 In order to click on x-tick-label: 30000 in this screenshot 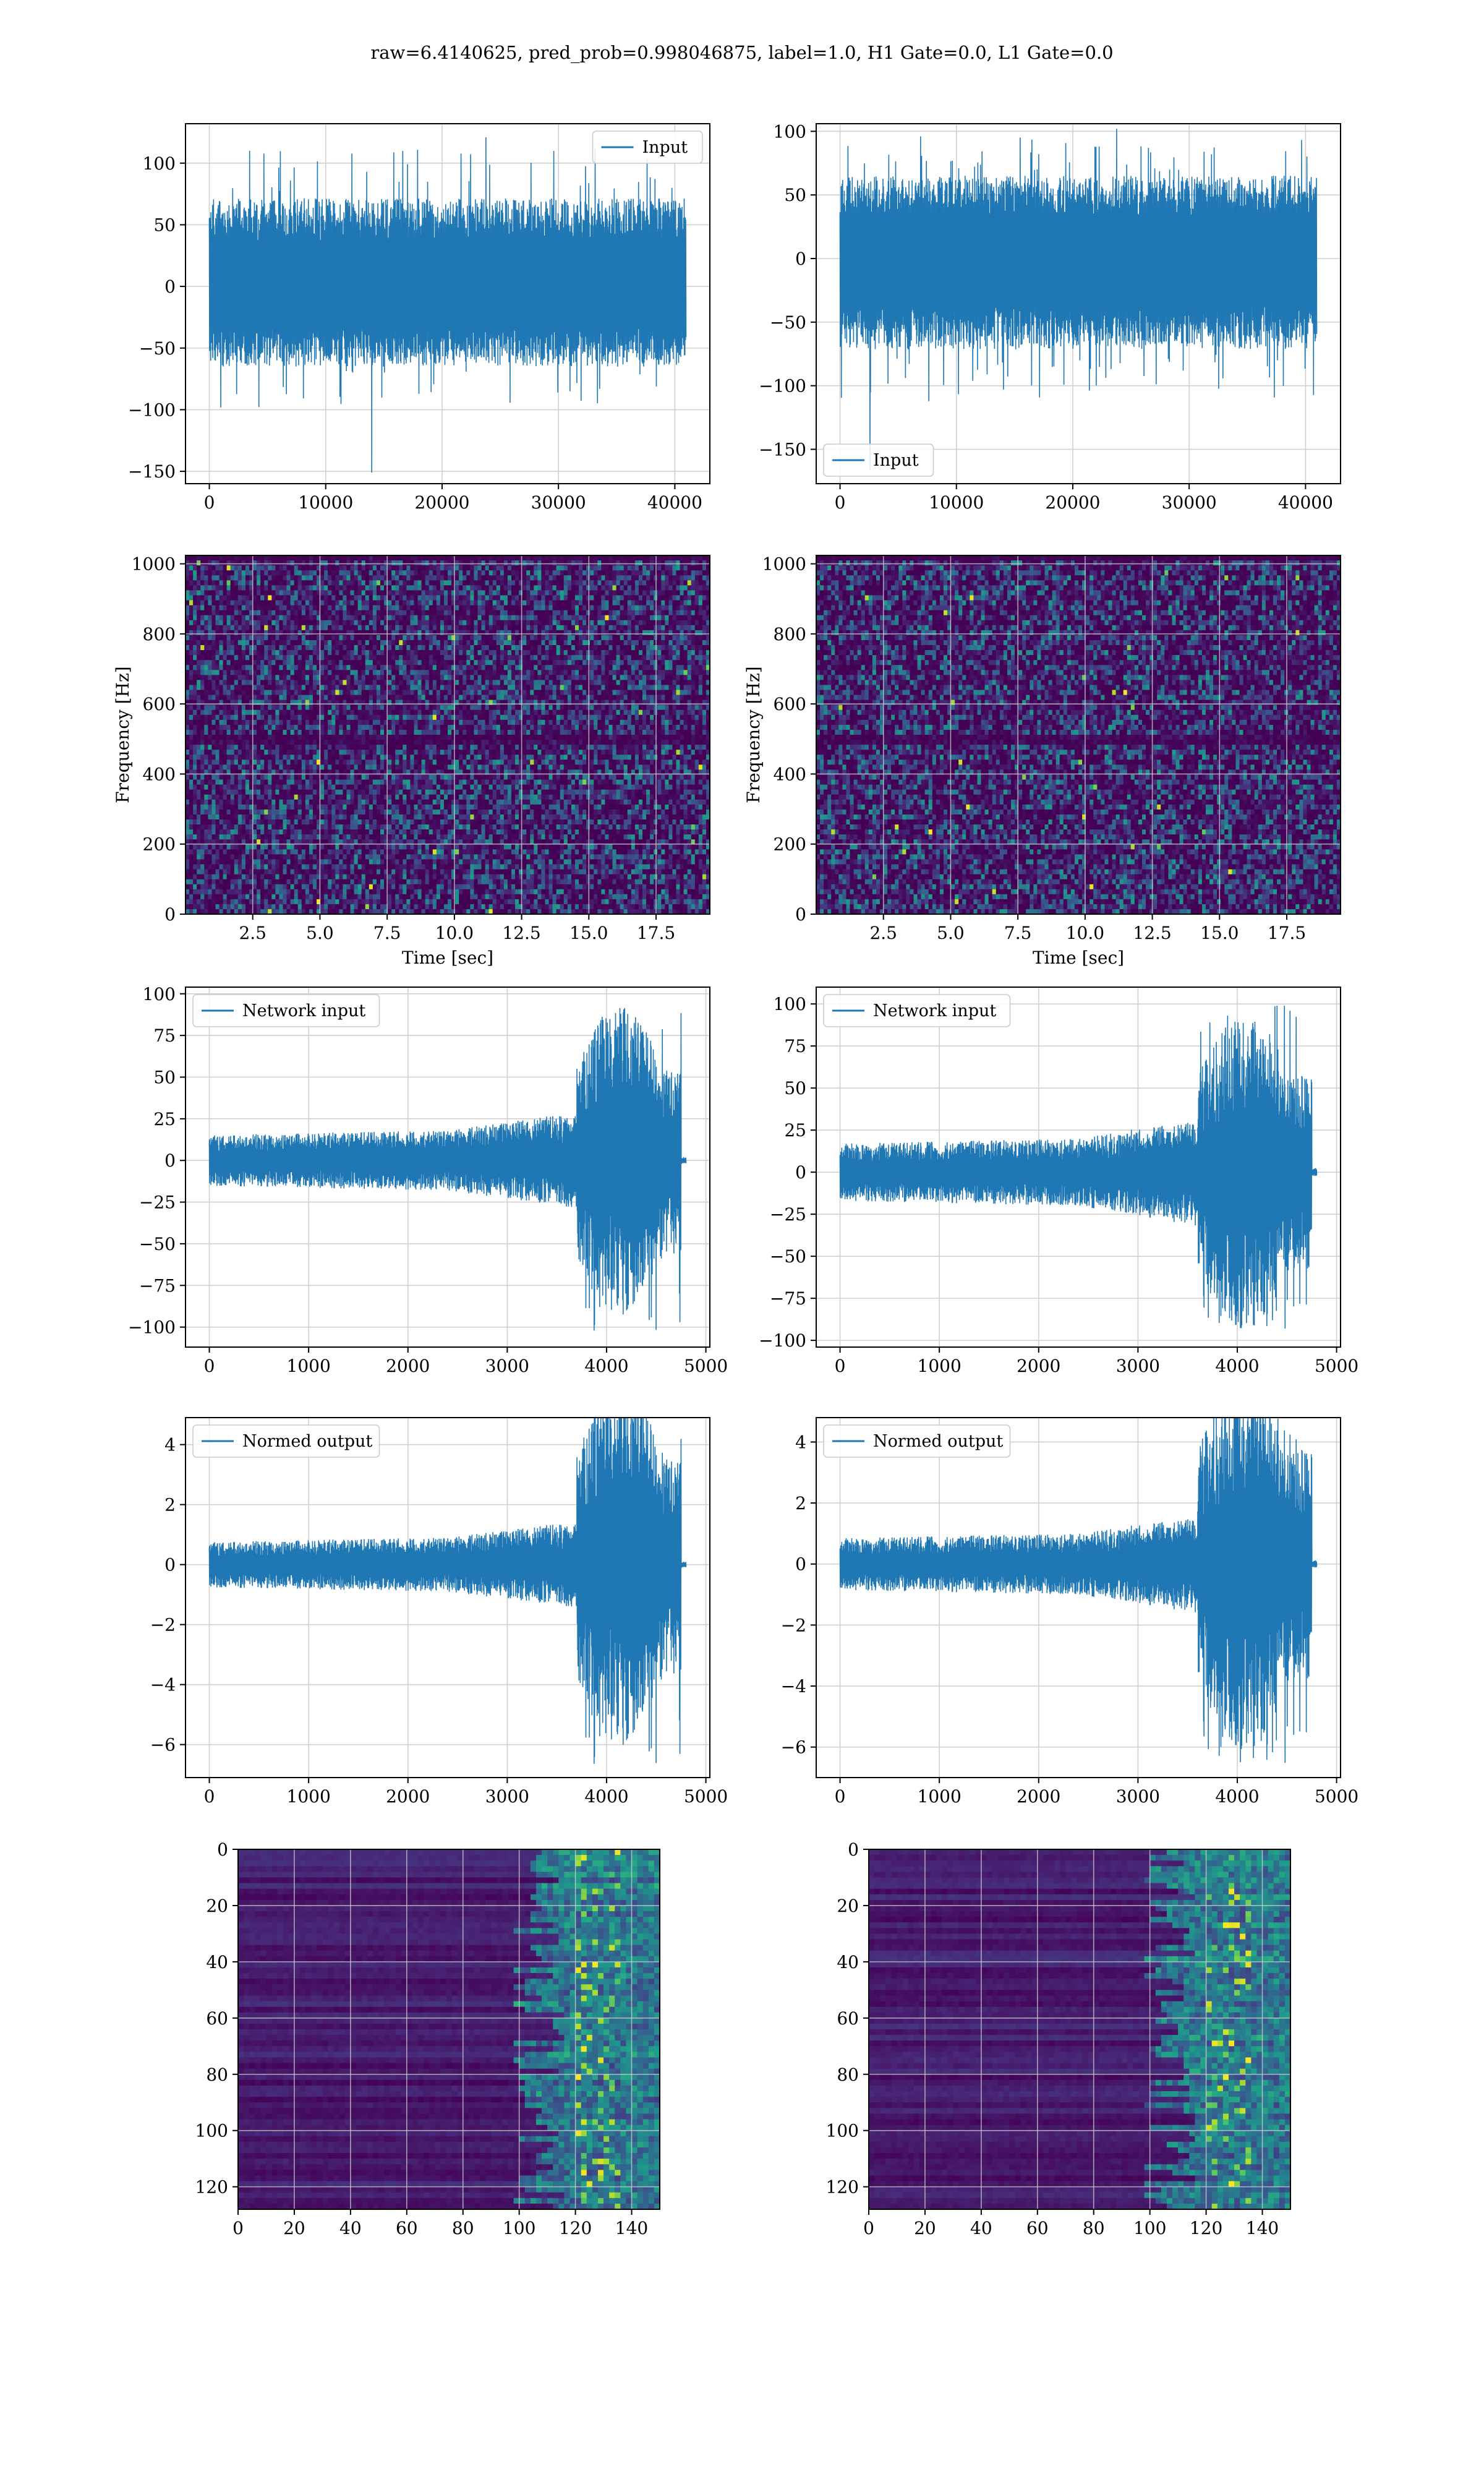, I will do `click(1189, 502)`.